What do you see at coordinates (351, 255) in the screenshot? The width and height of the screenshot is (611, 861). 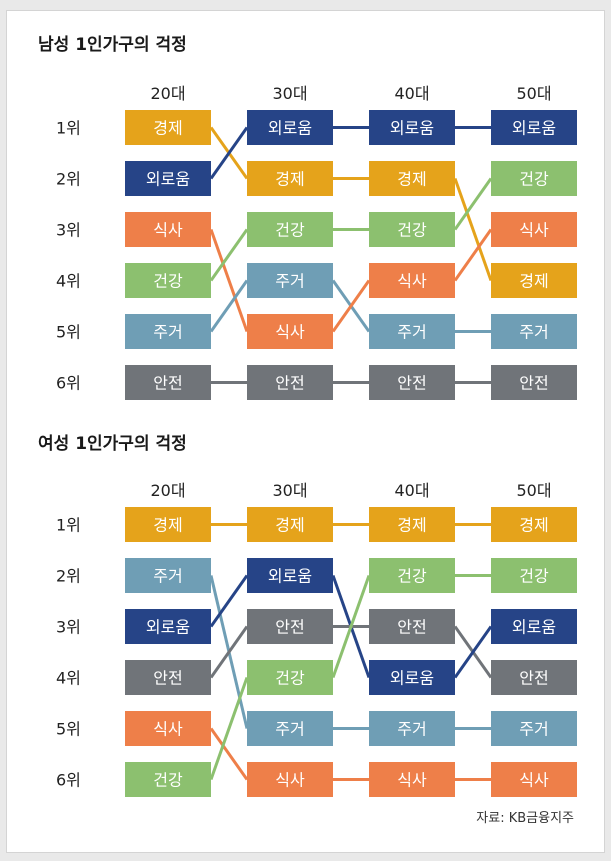 I see `connector-lines` at bounding box center [351, 255].